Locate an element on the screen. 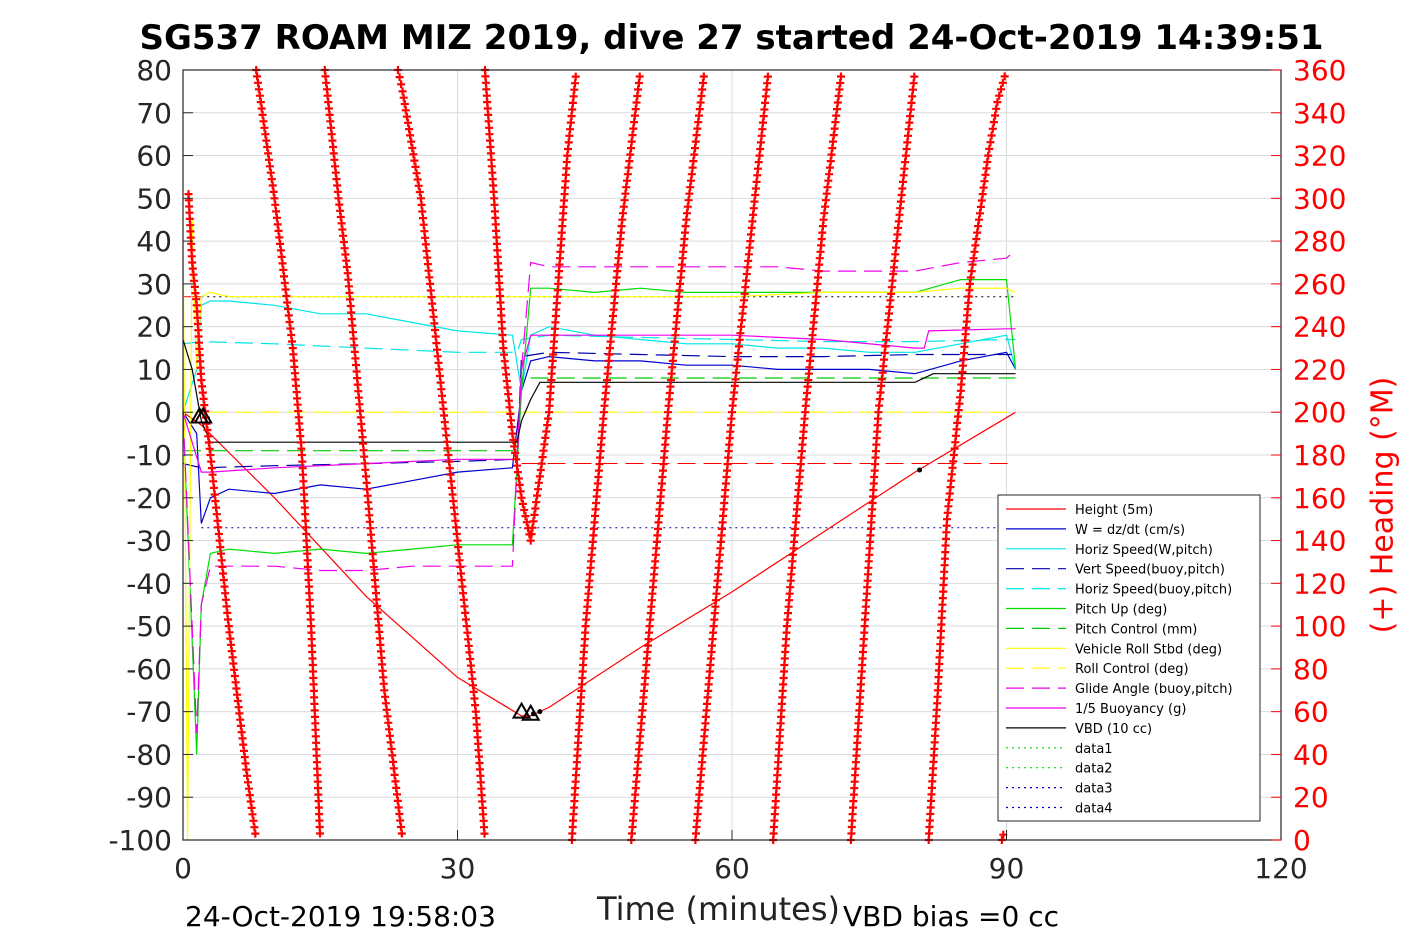  footer-vbd-bias: VBD bias =0 cc is located at coordinates (951, 916).